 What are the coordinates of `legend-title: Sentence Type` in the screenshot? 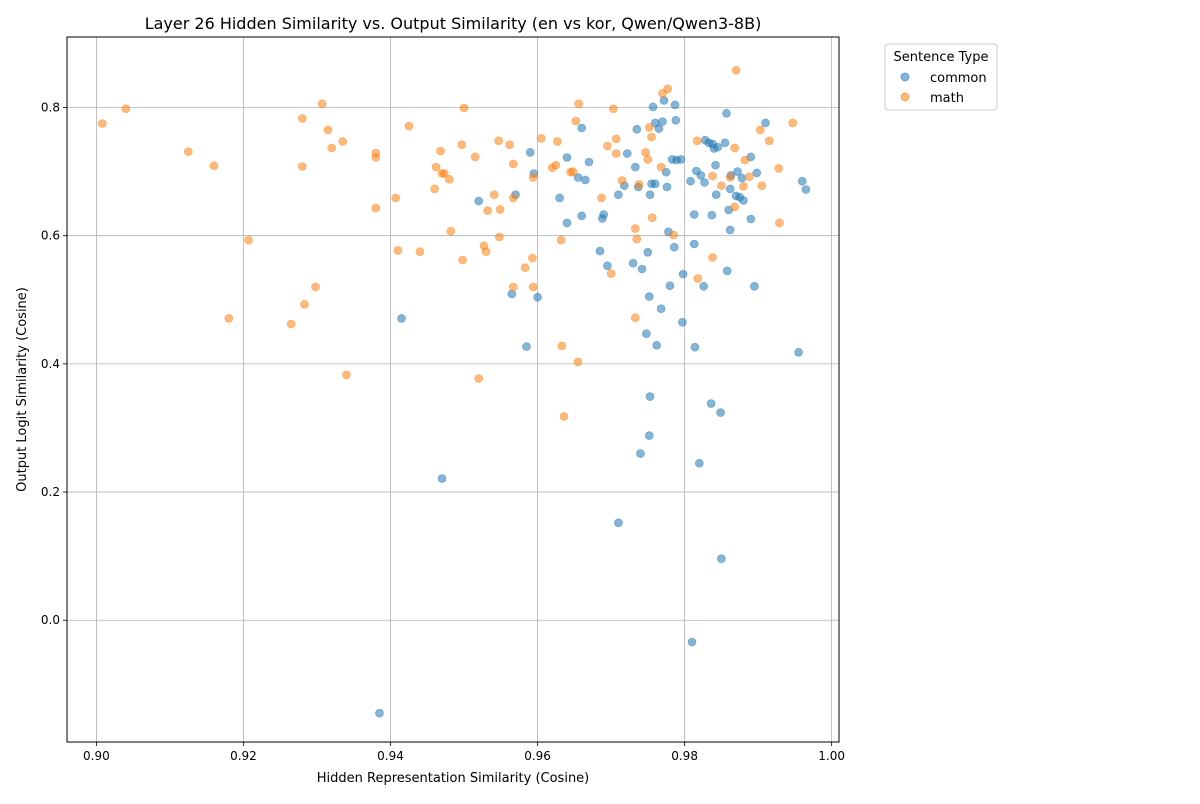 It's located at (941, 57).